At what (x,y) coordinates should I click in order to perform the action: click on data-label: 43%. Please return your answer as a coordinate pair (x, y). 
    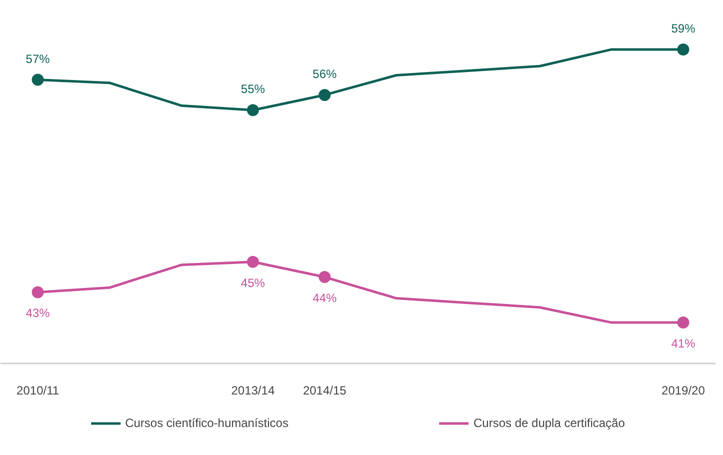
    Looking at the image, I should click on (38, 313).